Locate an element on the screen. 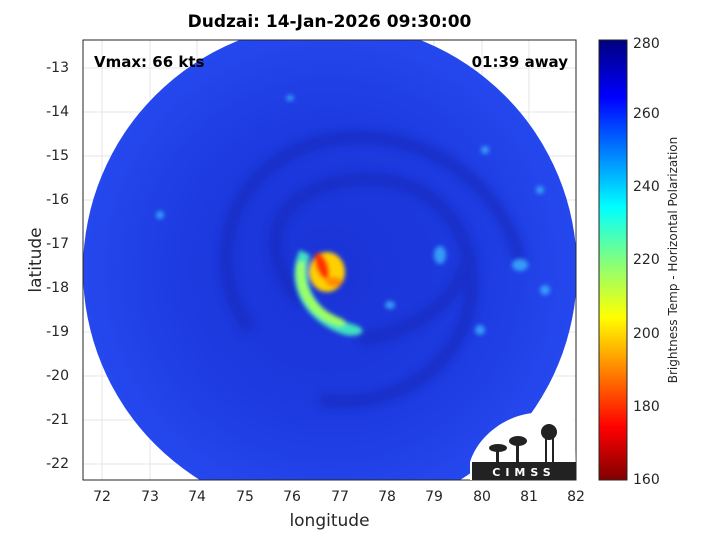 The width and height of the screenshot is (720, 540). x-tick: 76 is located at coordinates (292, 497).